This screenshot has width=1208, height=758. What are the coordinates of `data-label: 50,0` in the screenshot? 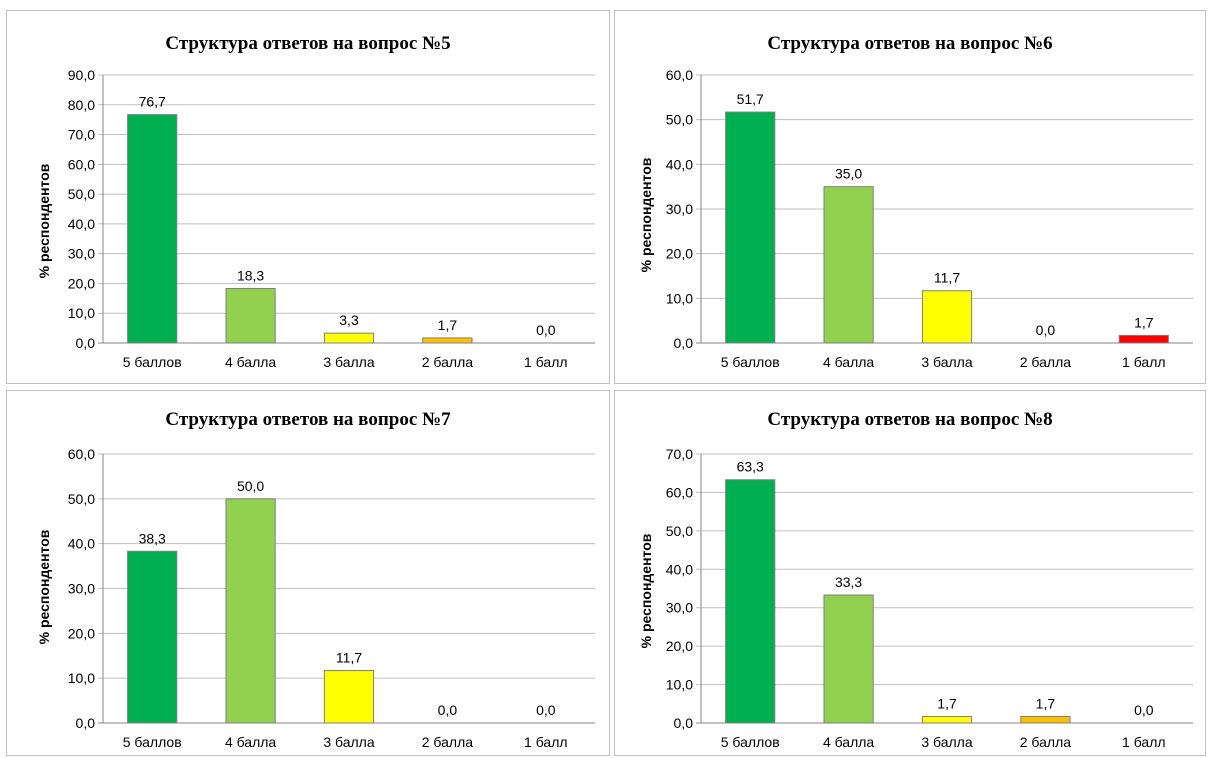 It's located at (250, 486).